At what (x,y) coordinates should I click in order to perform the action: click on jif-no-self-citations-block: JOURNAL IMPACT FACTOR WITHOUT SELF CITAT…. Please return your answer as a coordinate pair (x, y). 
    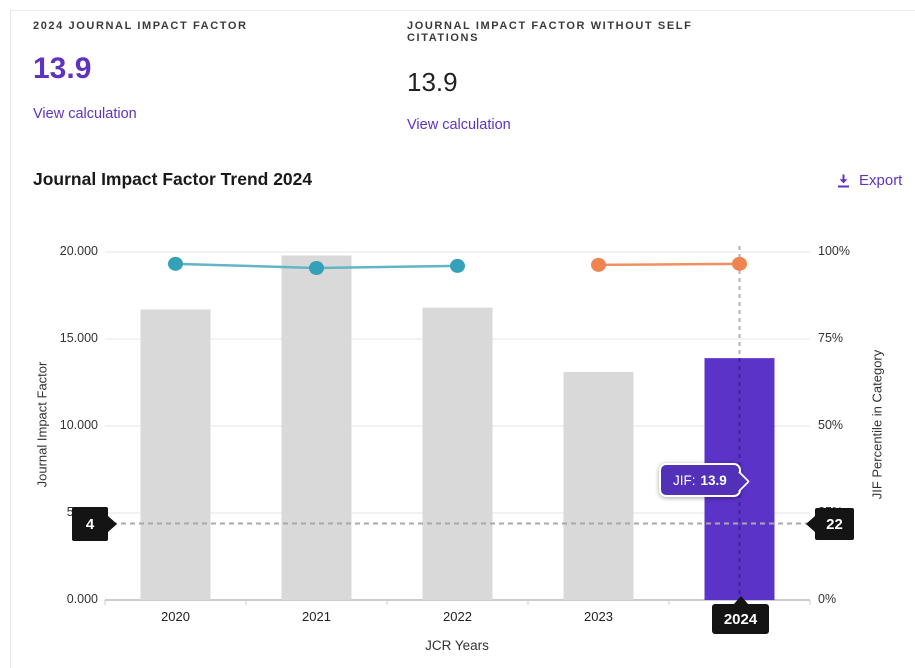
    Looking at the image, I should click on (587, 77).